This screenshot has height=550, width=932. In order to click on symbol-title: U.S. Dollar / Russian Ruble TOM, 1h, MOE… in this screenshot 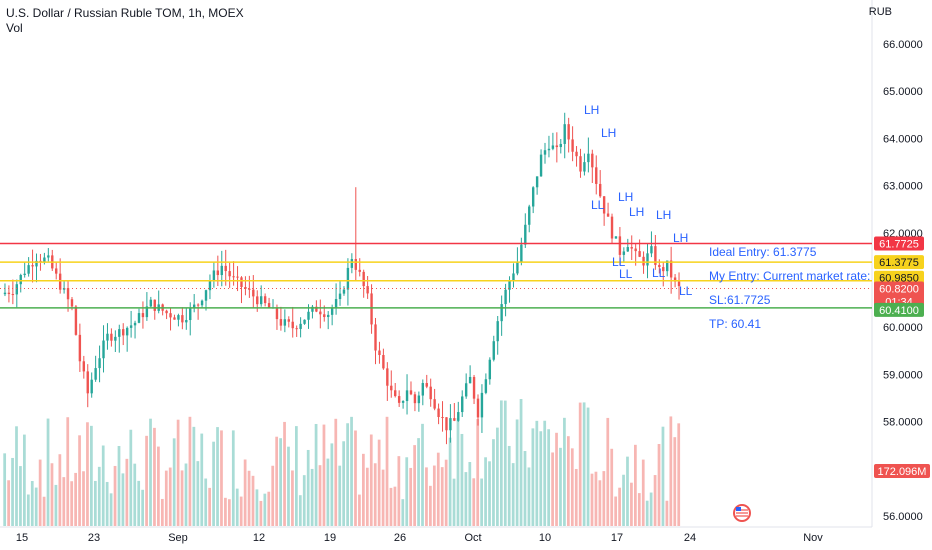, I will do `click(125, 13)`.